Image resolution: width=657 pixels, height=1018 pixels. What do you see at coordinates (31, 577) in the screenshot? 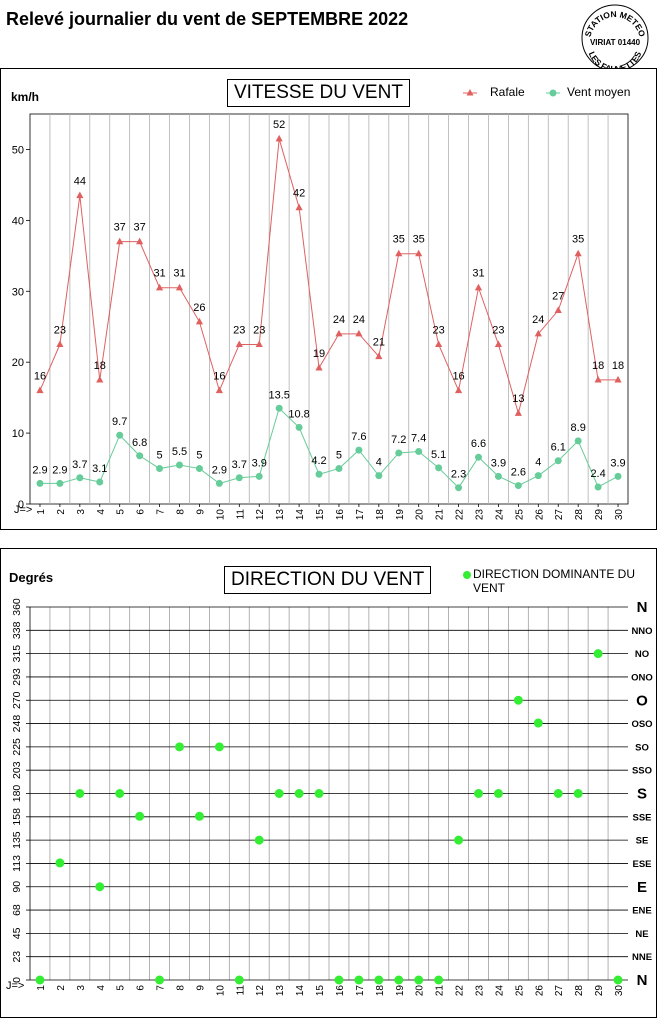
I see `direction-y-axis-label: Degrés` at bounding box center [31, 577].